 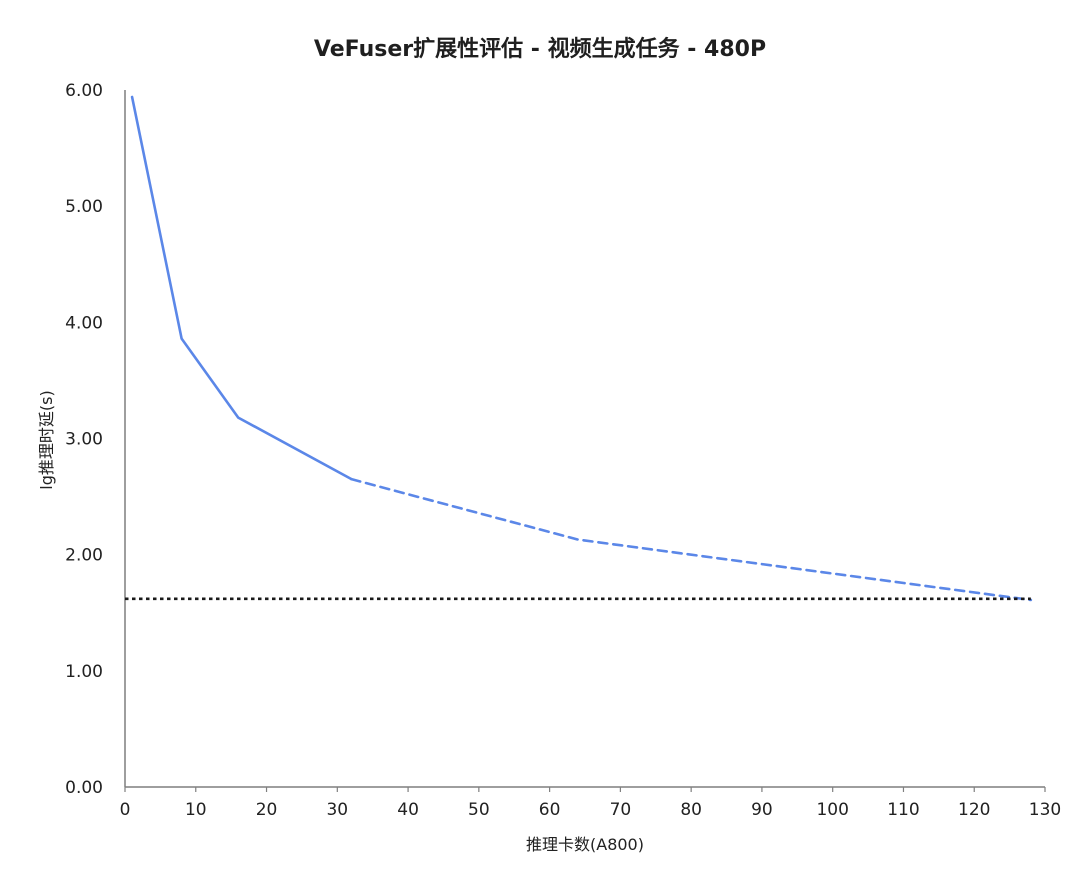 I want to click on x-tick-label: 0, so click(x=125, y=810).